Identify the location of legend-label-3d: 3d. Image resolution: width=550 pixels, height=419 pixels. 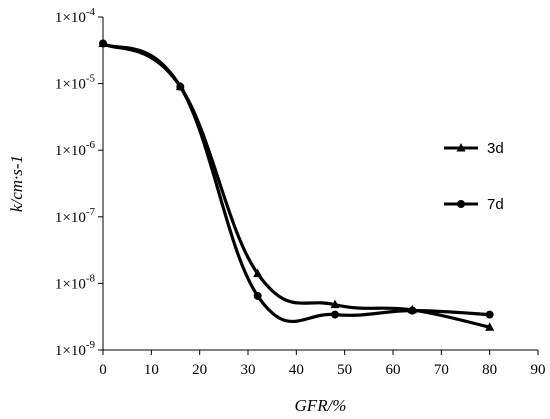
(495, 148).